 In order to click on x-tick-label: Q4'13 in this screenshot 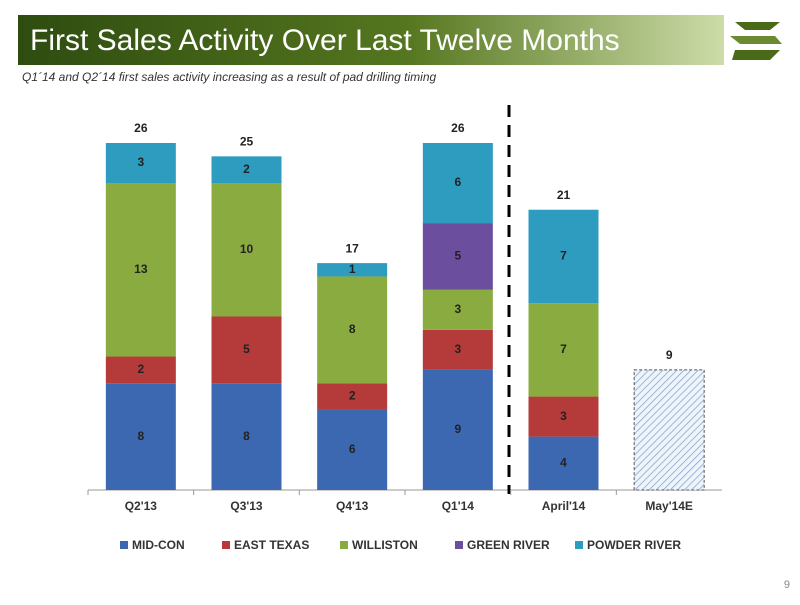, I will do `click(352, 506)`.